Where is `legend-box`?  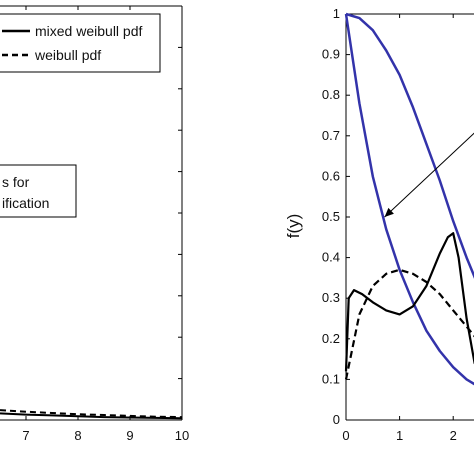 legend-box is located at coordinates (80, 43).